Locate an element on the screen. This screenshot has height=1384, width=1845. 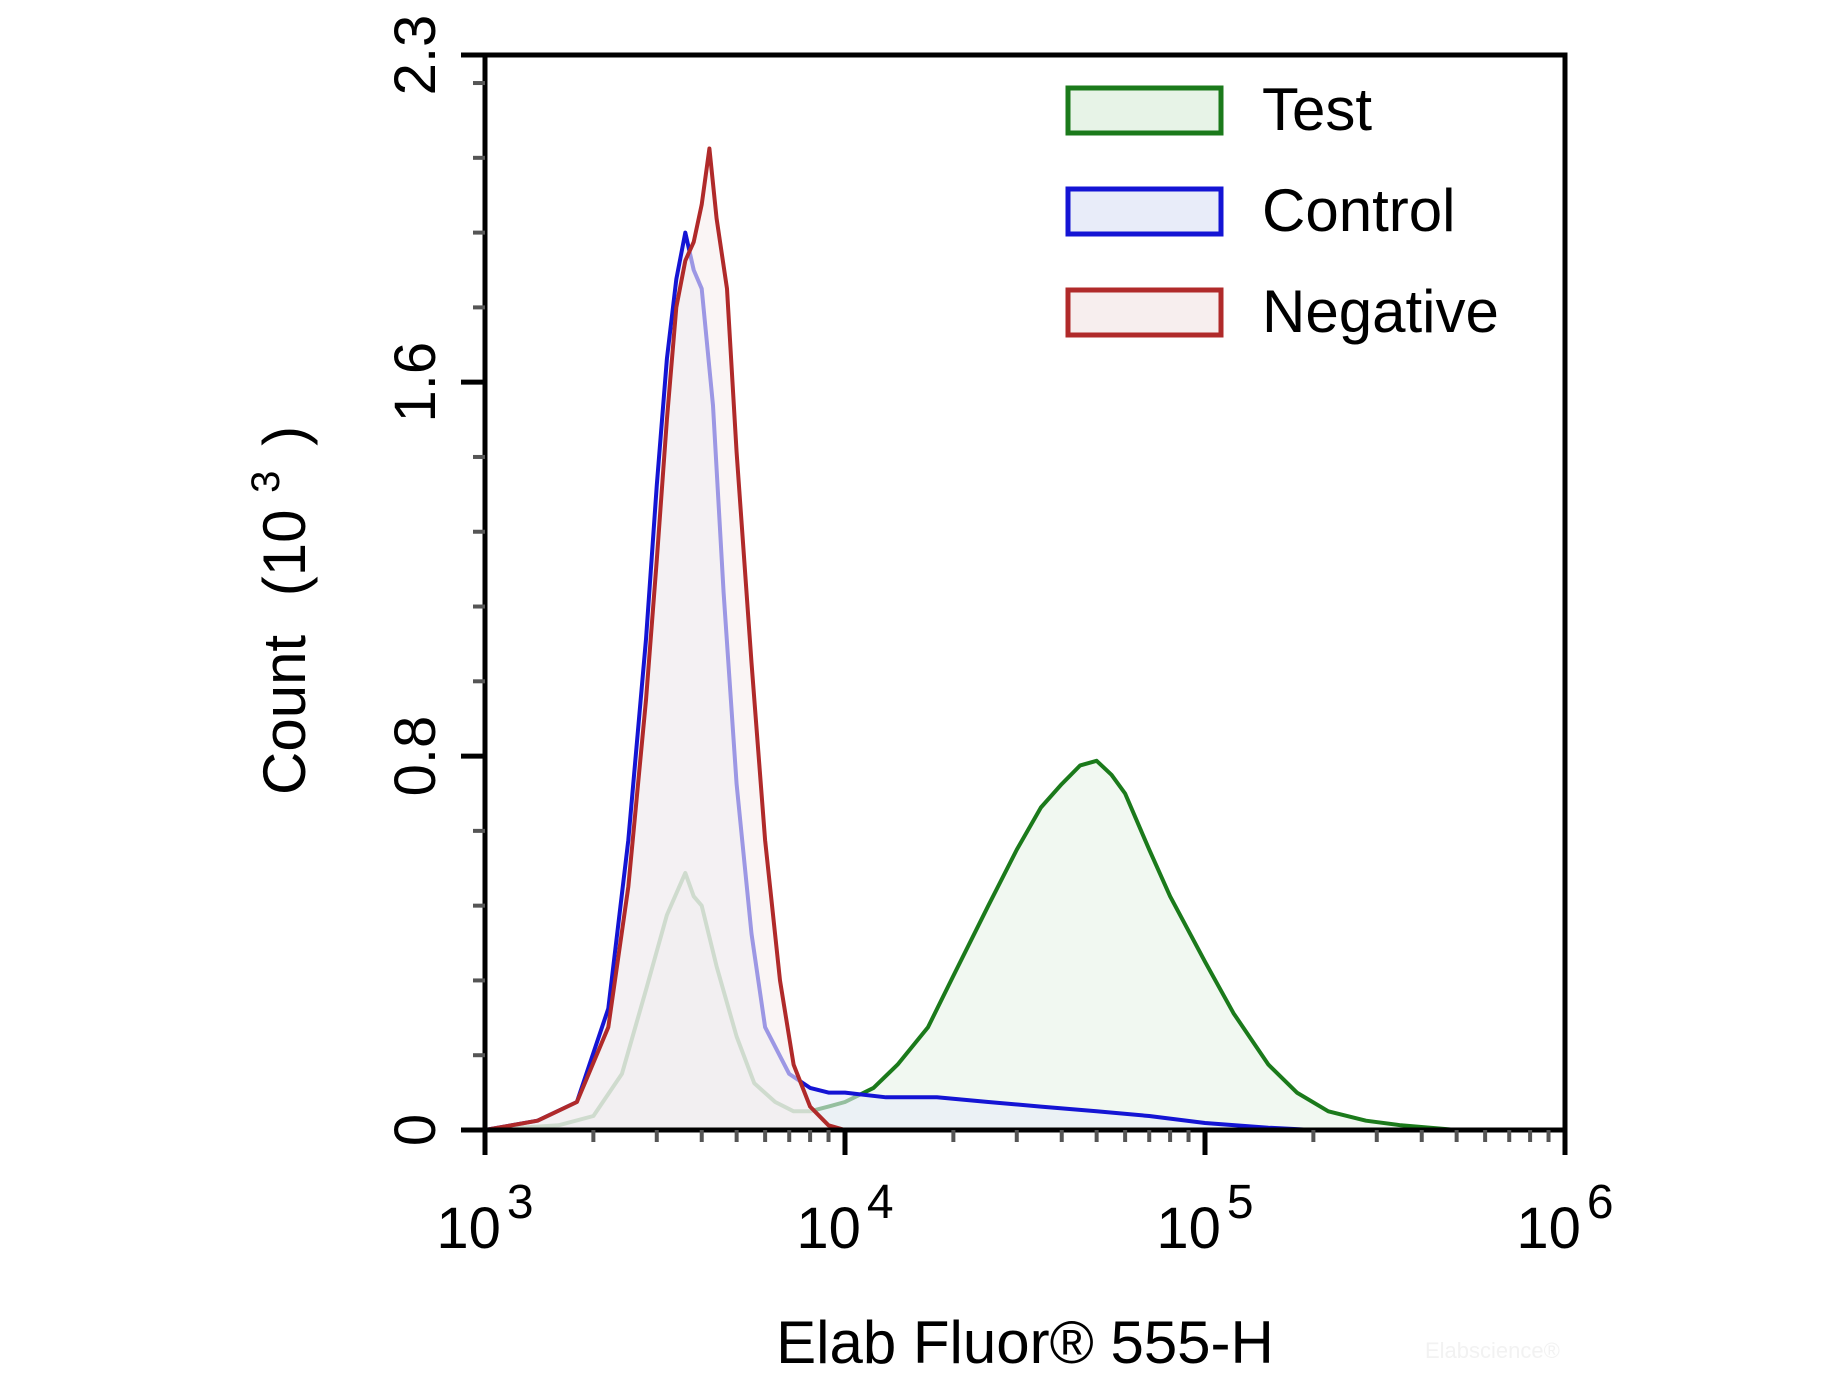
legend: Test Control Negative is located at coordinates (1282, 210).